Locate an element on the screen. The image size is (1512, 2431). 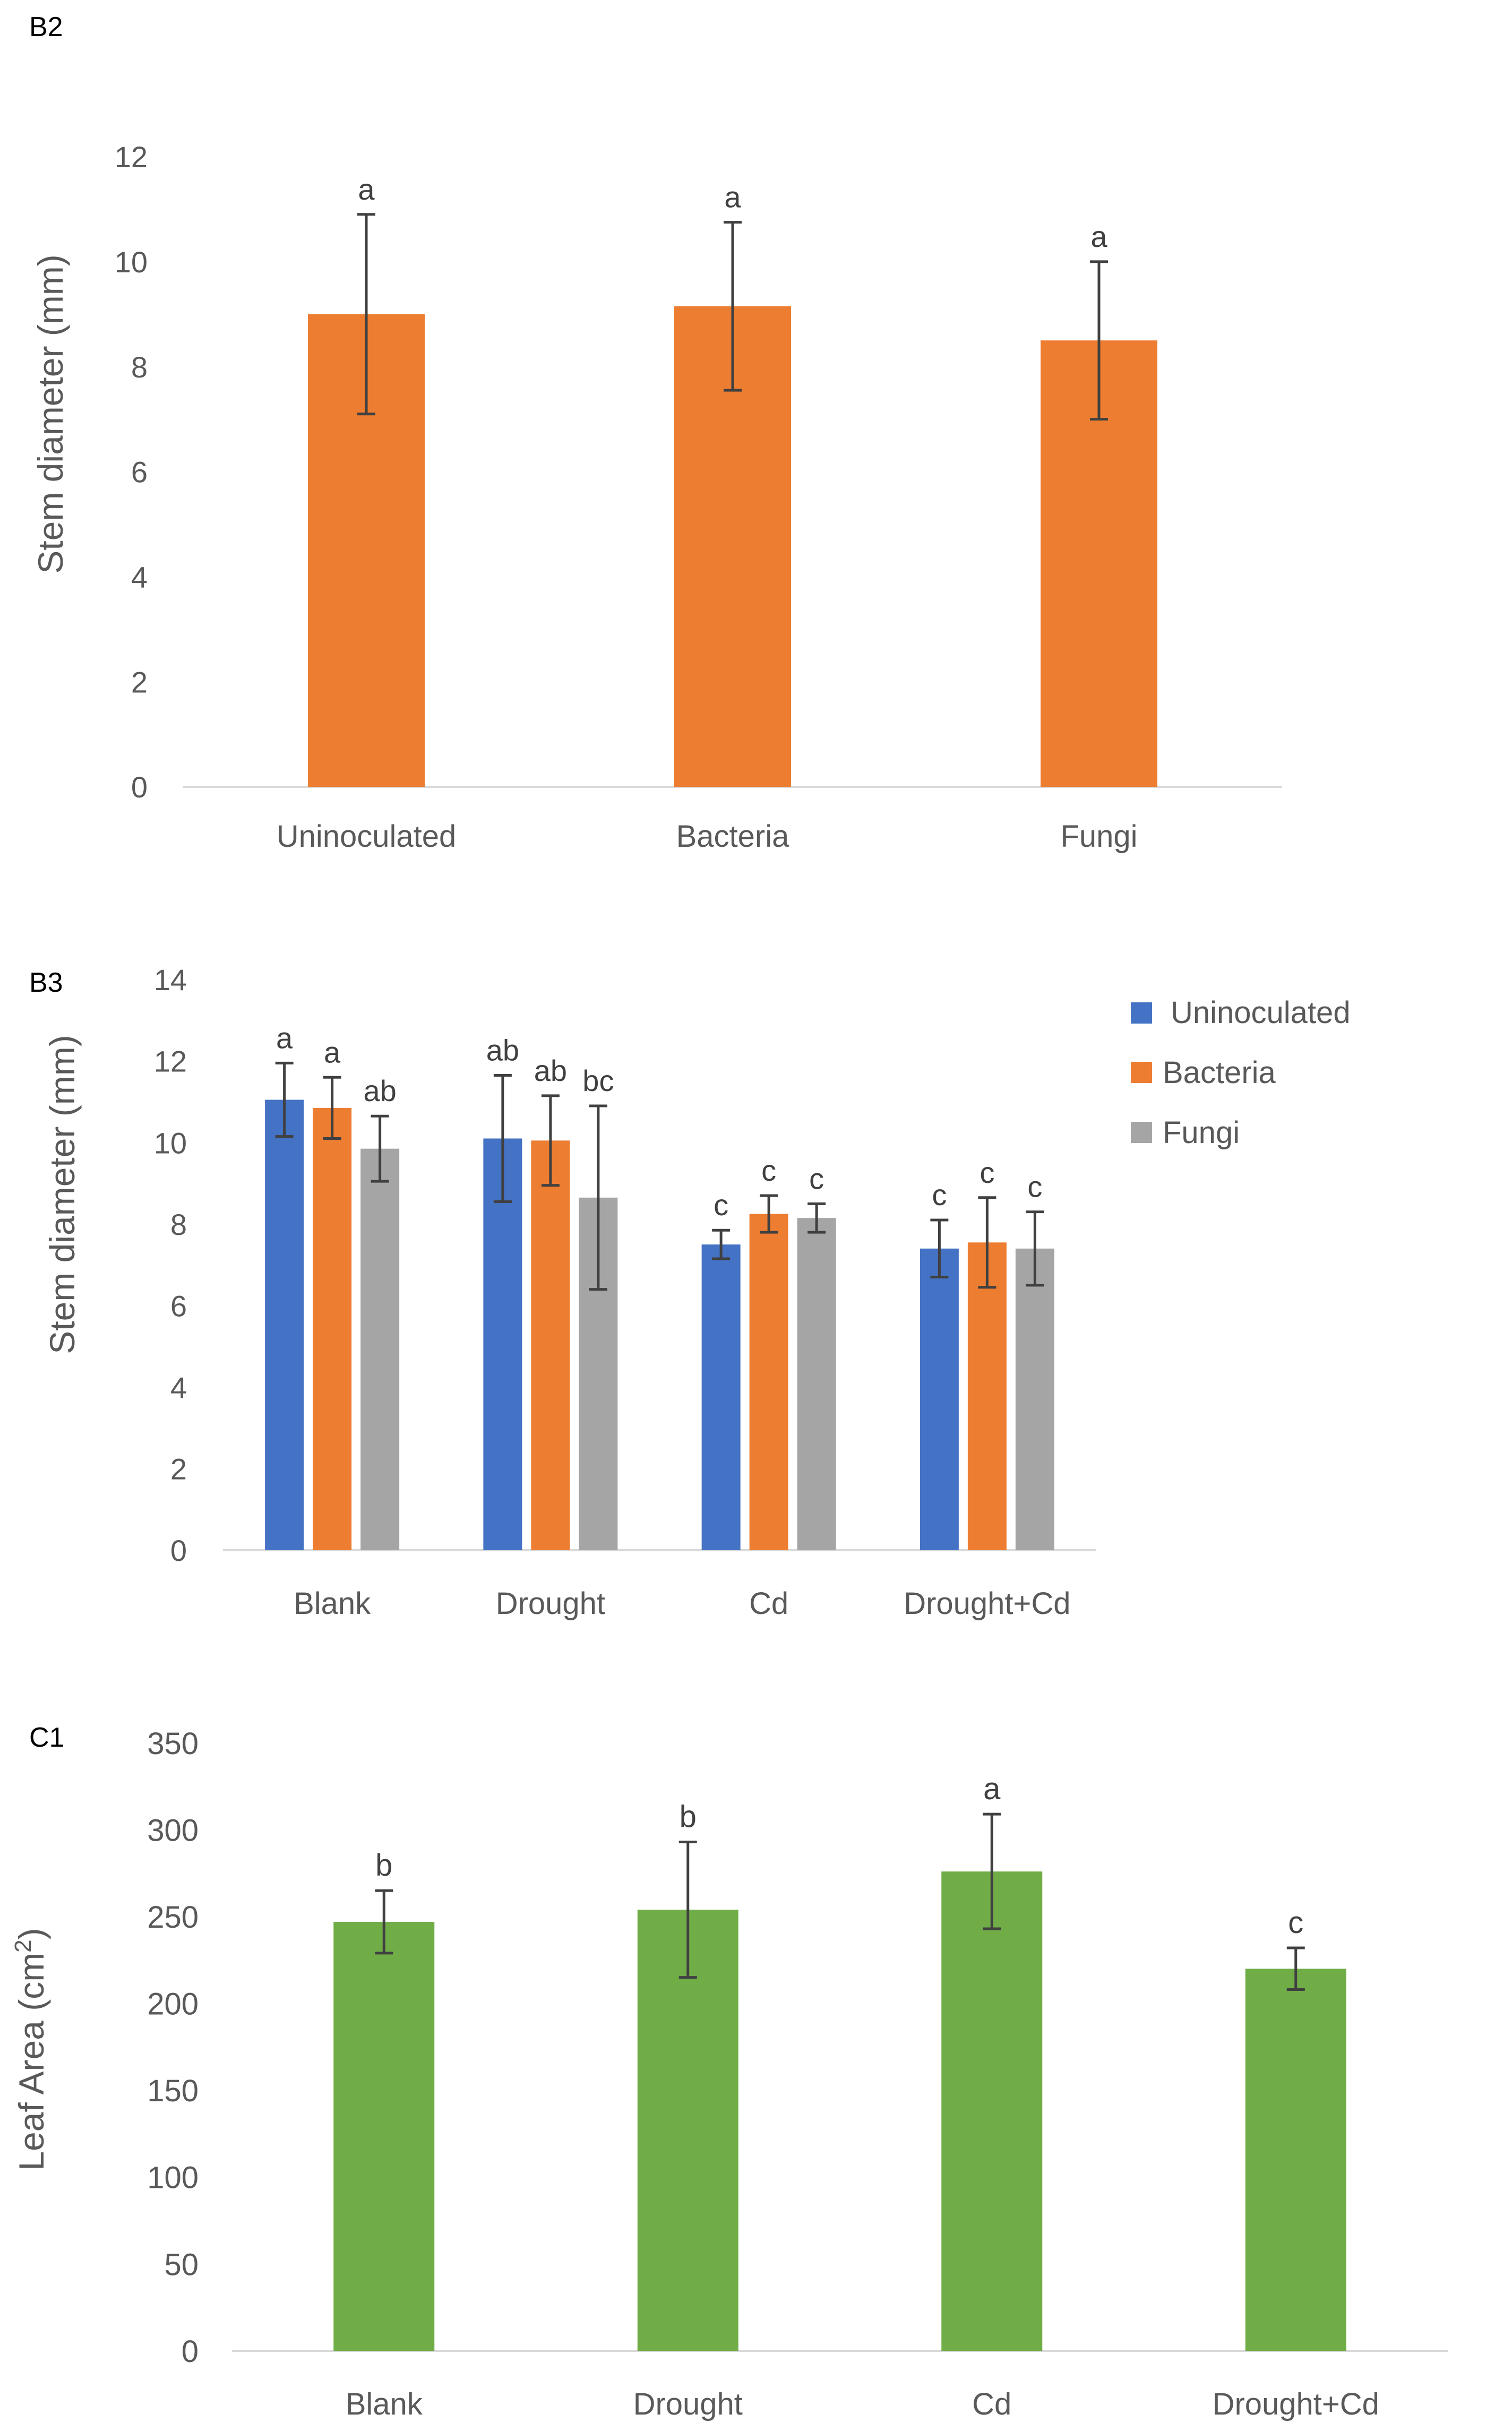
y-axis-label-main: Leaf Area (cm is located at coordinates (31, 2062).